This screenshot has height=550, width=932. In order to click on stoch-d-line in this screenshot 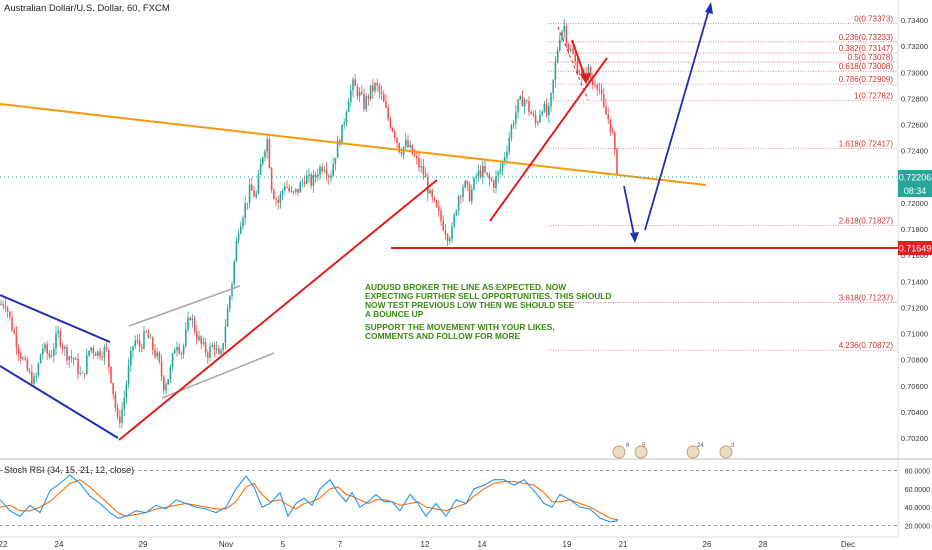, I will do `click(309, 500)`.